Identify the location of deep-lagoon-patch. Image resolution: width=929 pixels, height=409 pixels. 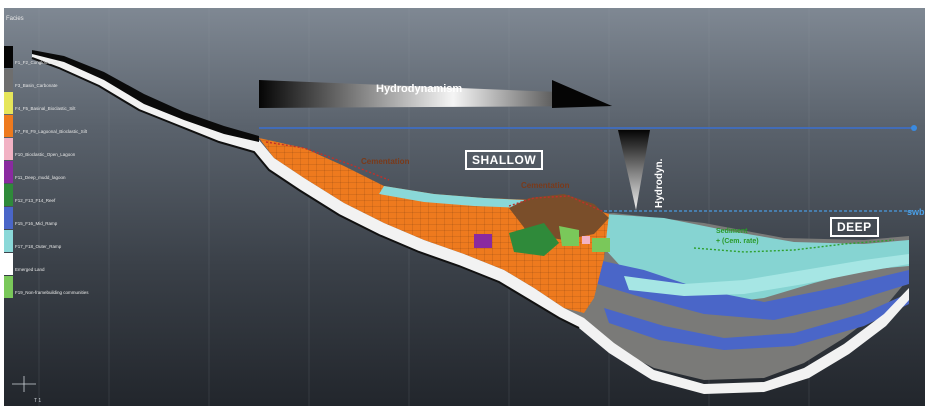
(483, 241).